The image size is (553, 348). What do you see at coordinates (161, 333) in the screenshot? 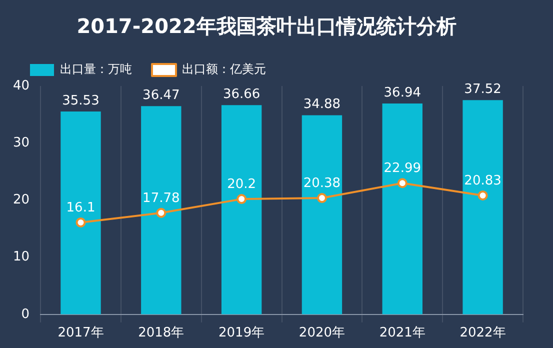
I see `x-tick-label: 2018年` at bounding box center [161, 333].